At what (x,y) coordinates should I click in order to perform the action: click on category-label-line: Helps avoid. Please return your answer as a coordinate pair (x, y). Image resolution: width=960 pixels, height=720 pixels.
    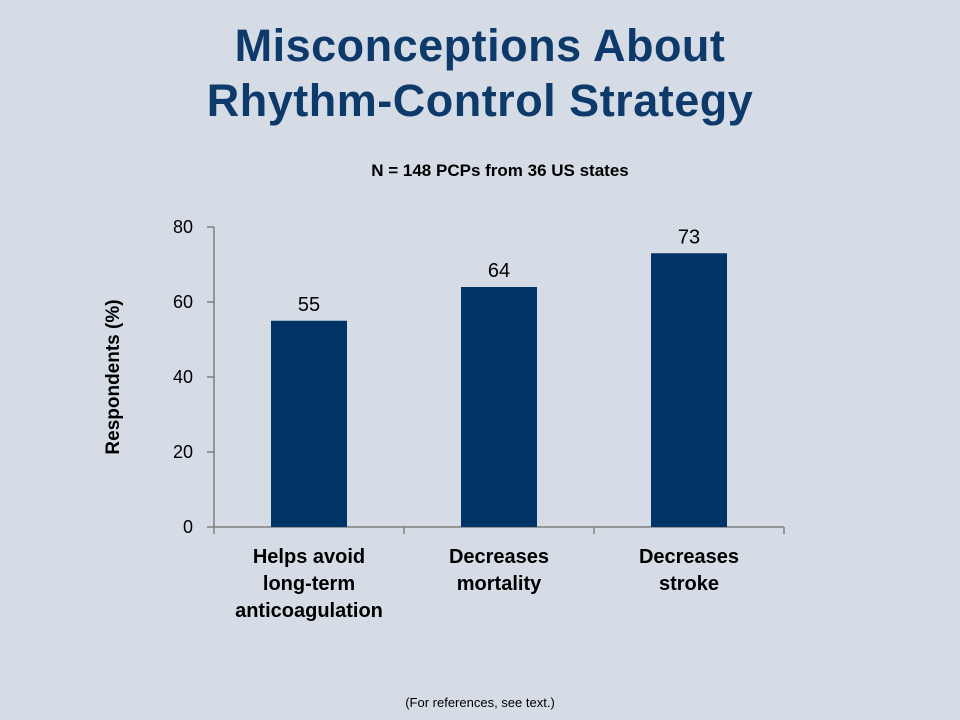
    Looking at the image, I should click on (309, 557).